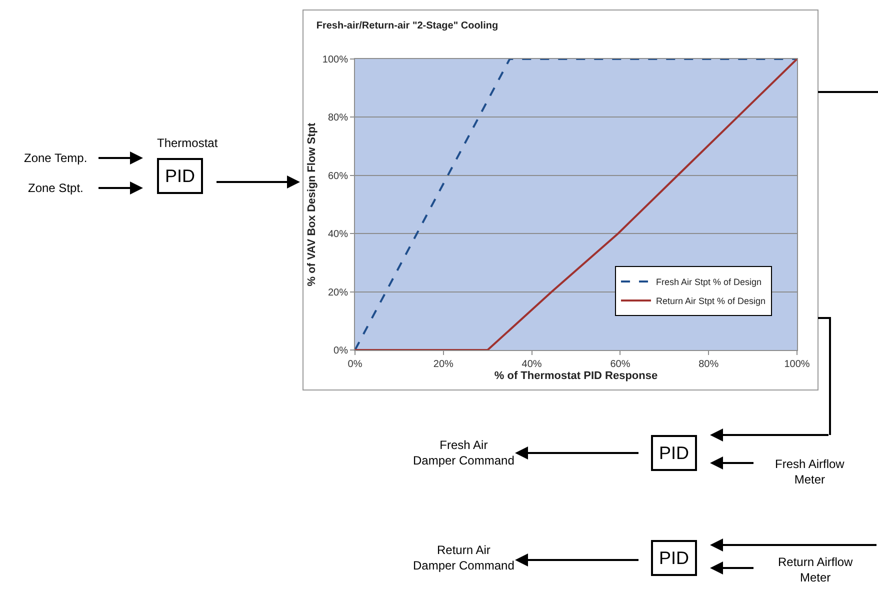  I want to click on y-axis-title: % of VAV Box Design Flow Stpt, so click(312, 204).